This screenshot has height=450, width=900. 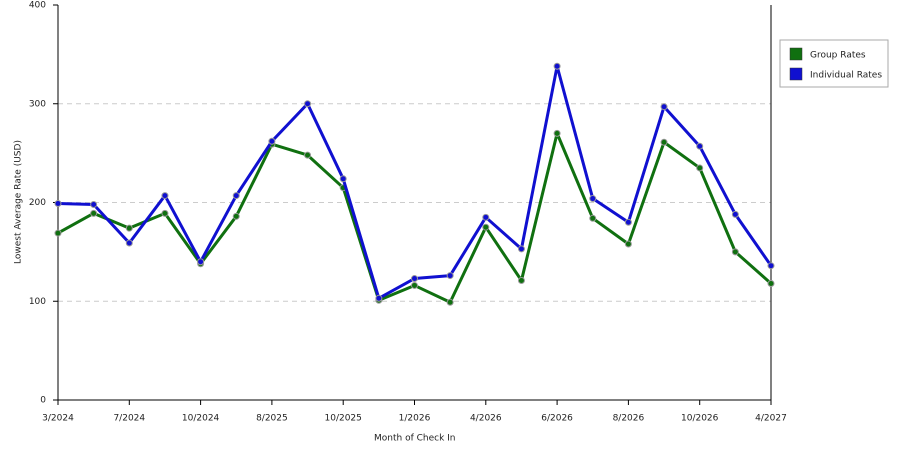 I want to click on x-tick-label: 10/2026, so click(x=700, y=419).